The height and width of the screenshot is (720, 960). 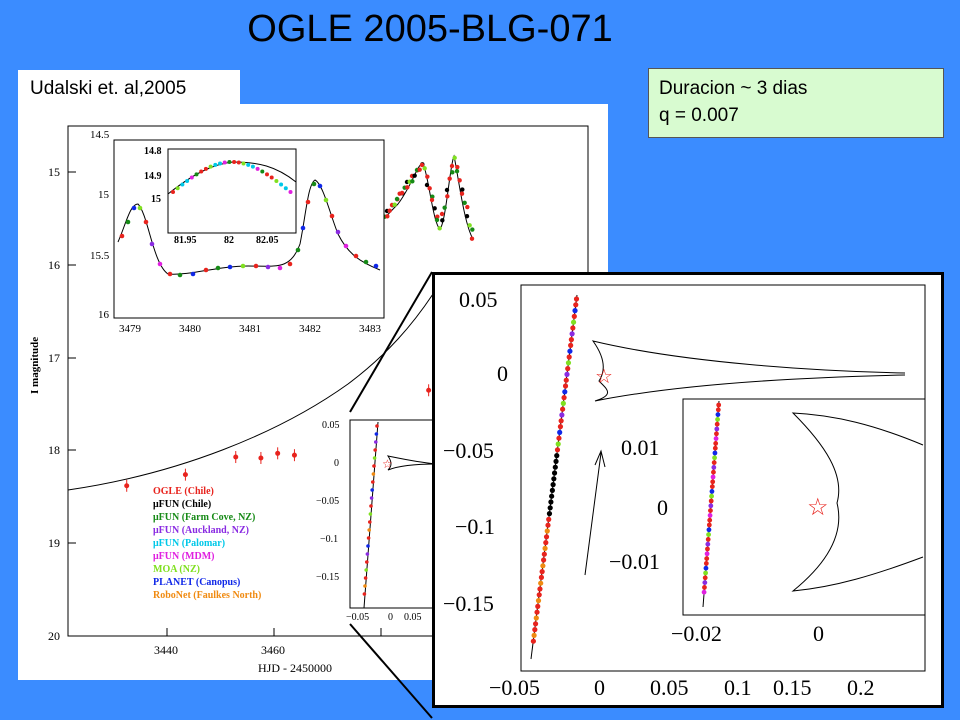 I want to click on y-tick-label: 15, so click(x=54, y=172).